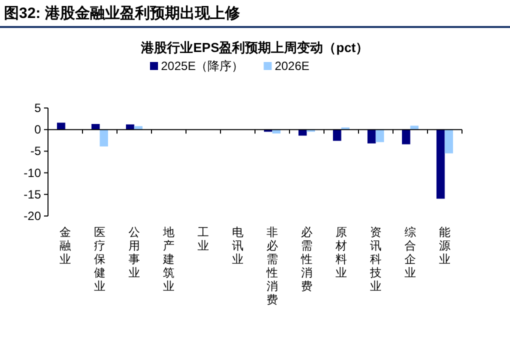  I want to click on y-tick-label: -15, so click(33, 194).